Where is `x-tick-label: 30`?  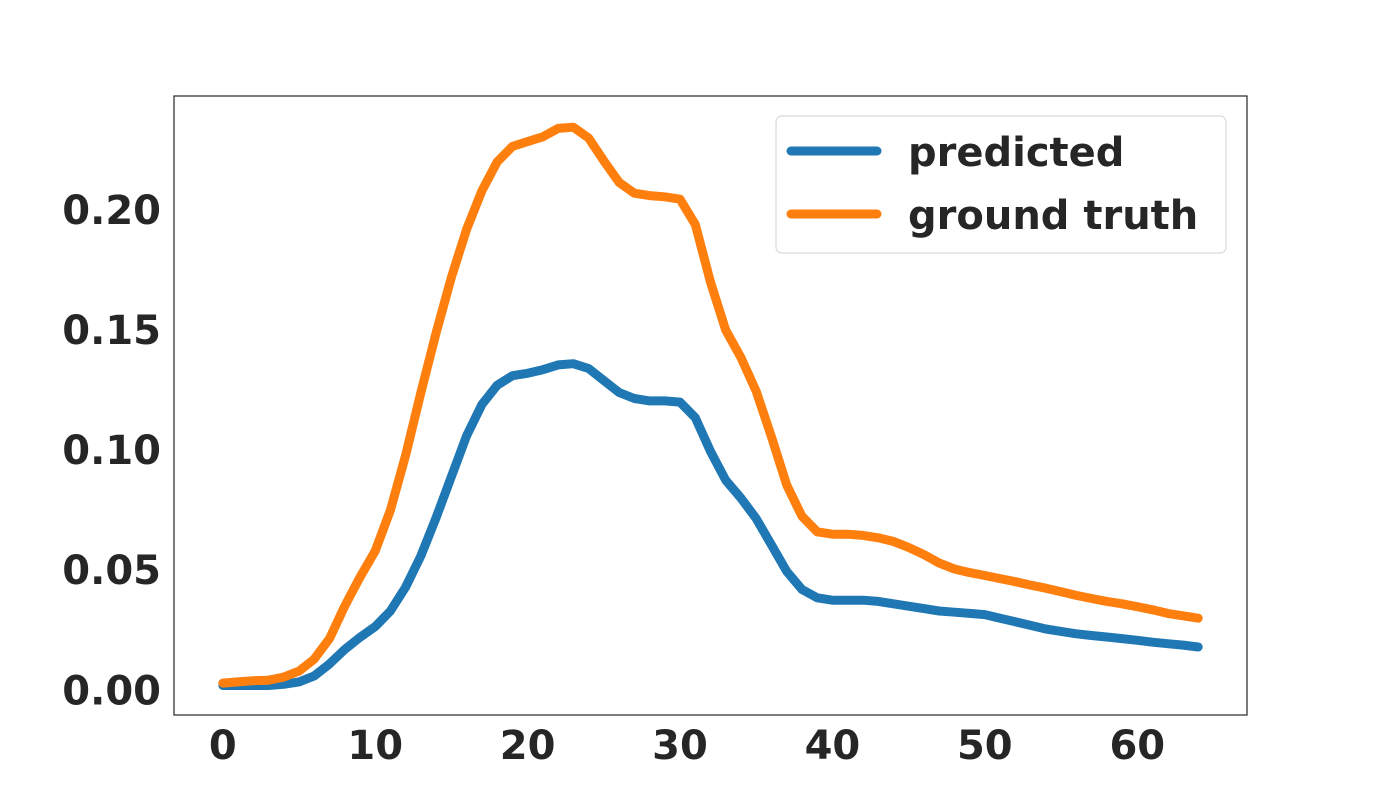
x-tick-label: 30 is located at coordinates (680, 746).